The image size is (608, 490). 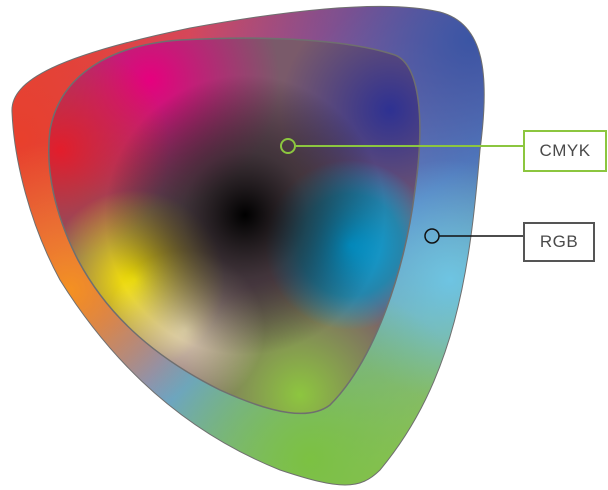 What do you see at coordinates (473, 236) in the screenshot?
I see `rgb-callout` at bounding box center [473, 236].